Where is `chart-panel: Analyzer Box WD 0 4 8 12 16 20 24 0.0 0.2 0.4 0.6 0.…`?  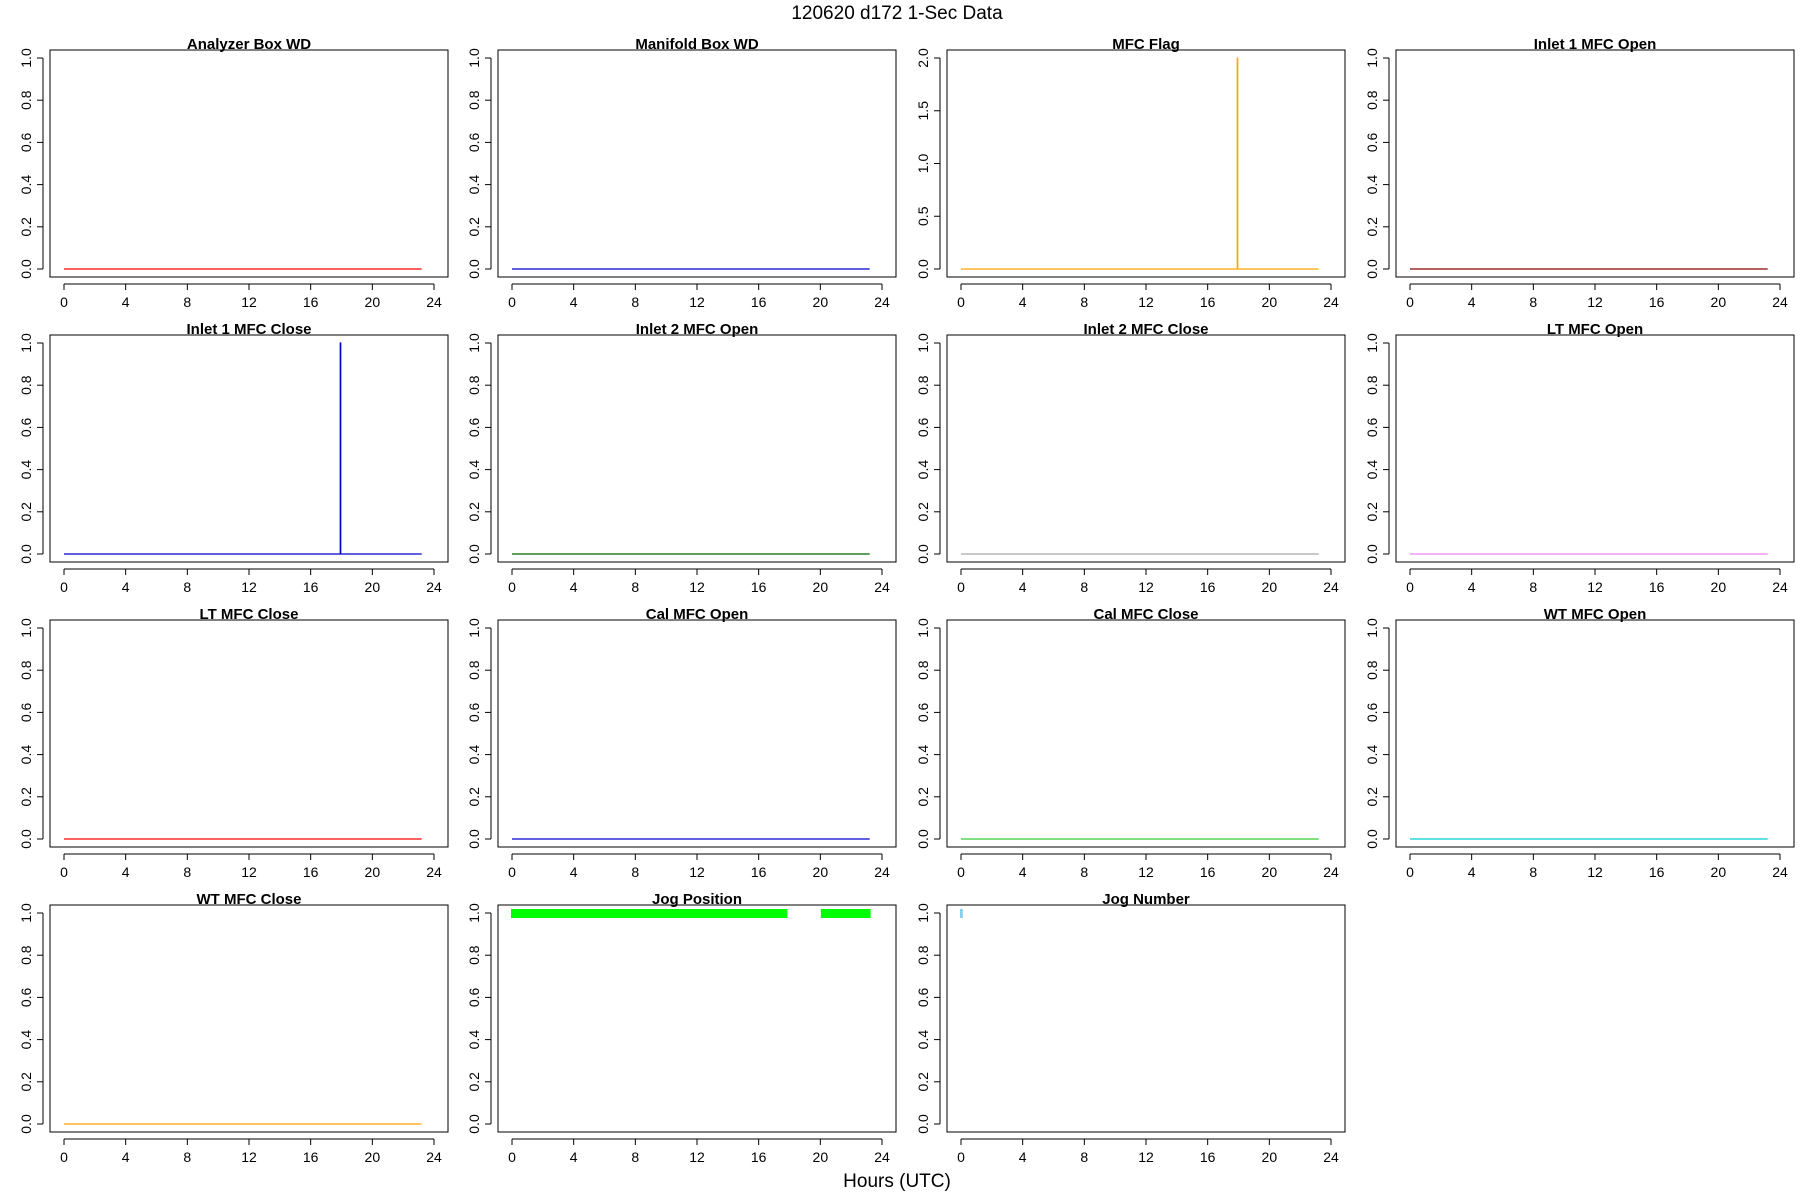 chart-panel: Analyzer Box WD 0 4 8 12 16 20 24 0.0 0.2 0.4 0.6 0.… is located at coordinates (233, 173).